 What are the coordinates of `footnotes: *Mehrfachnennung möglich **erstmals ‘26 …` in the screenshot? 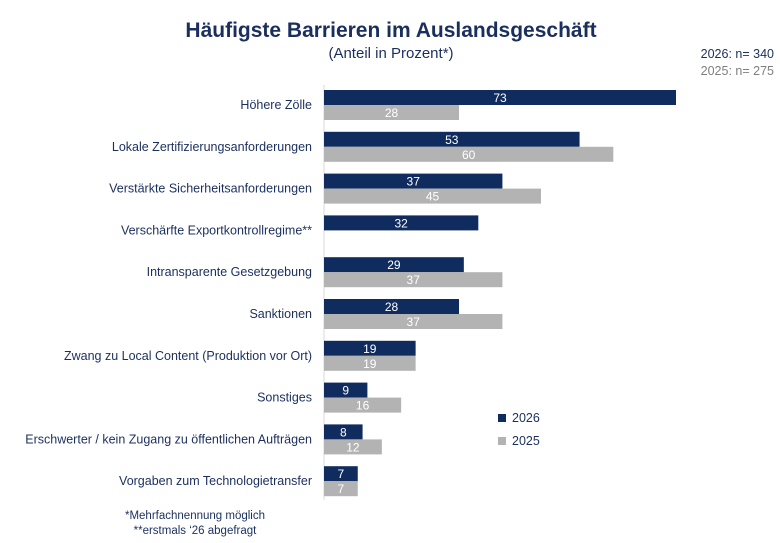 It's located at (195, 524).